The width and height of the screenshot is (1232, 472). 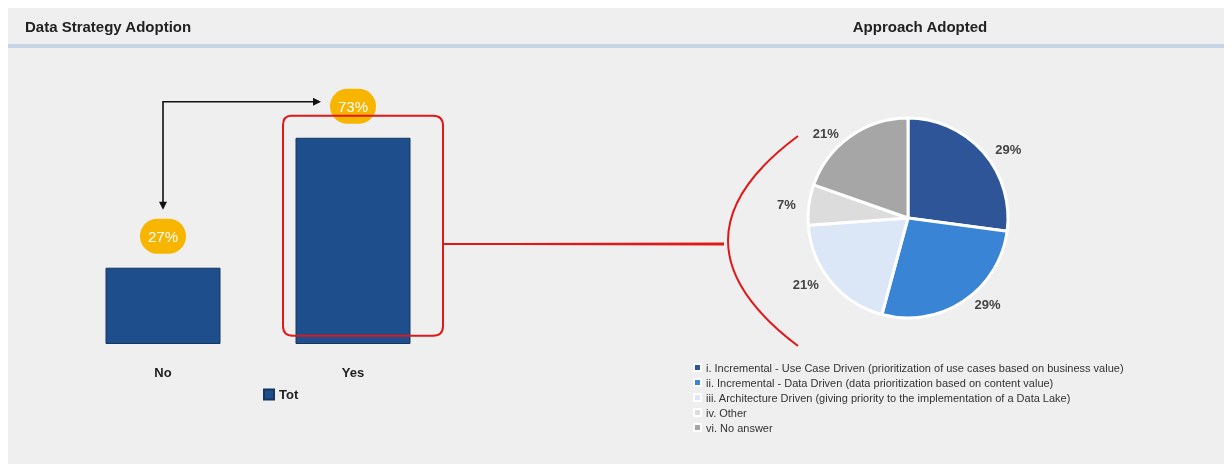 What do you see at coordinates (787, 204) in the screenshot?
I see `data-label: 7%` at bounding box center [787, 204].